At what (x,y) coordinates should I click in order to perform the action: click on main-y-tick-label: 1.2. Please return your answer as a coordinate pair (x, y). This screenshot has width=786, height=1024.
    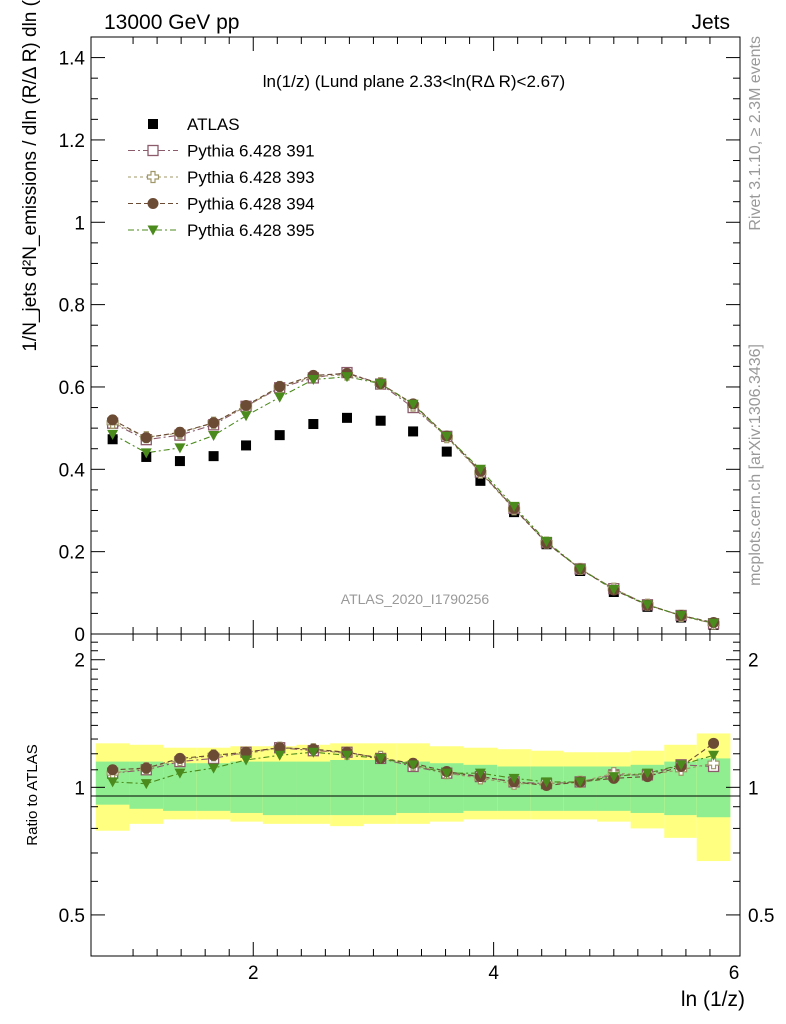
    Looking at the image, I should click on (72, 141).